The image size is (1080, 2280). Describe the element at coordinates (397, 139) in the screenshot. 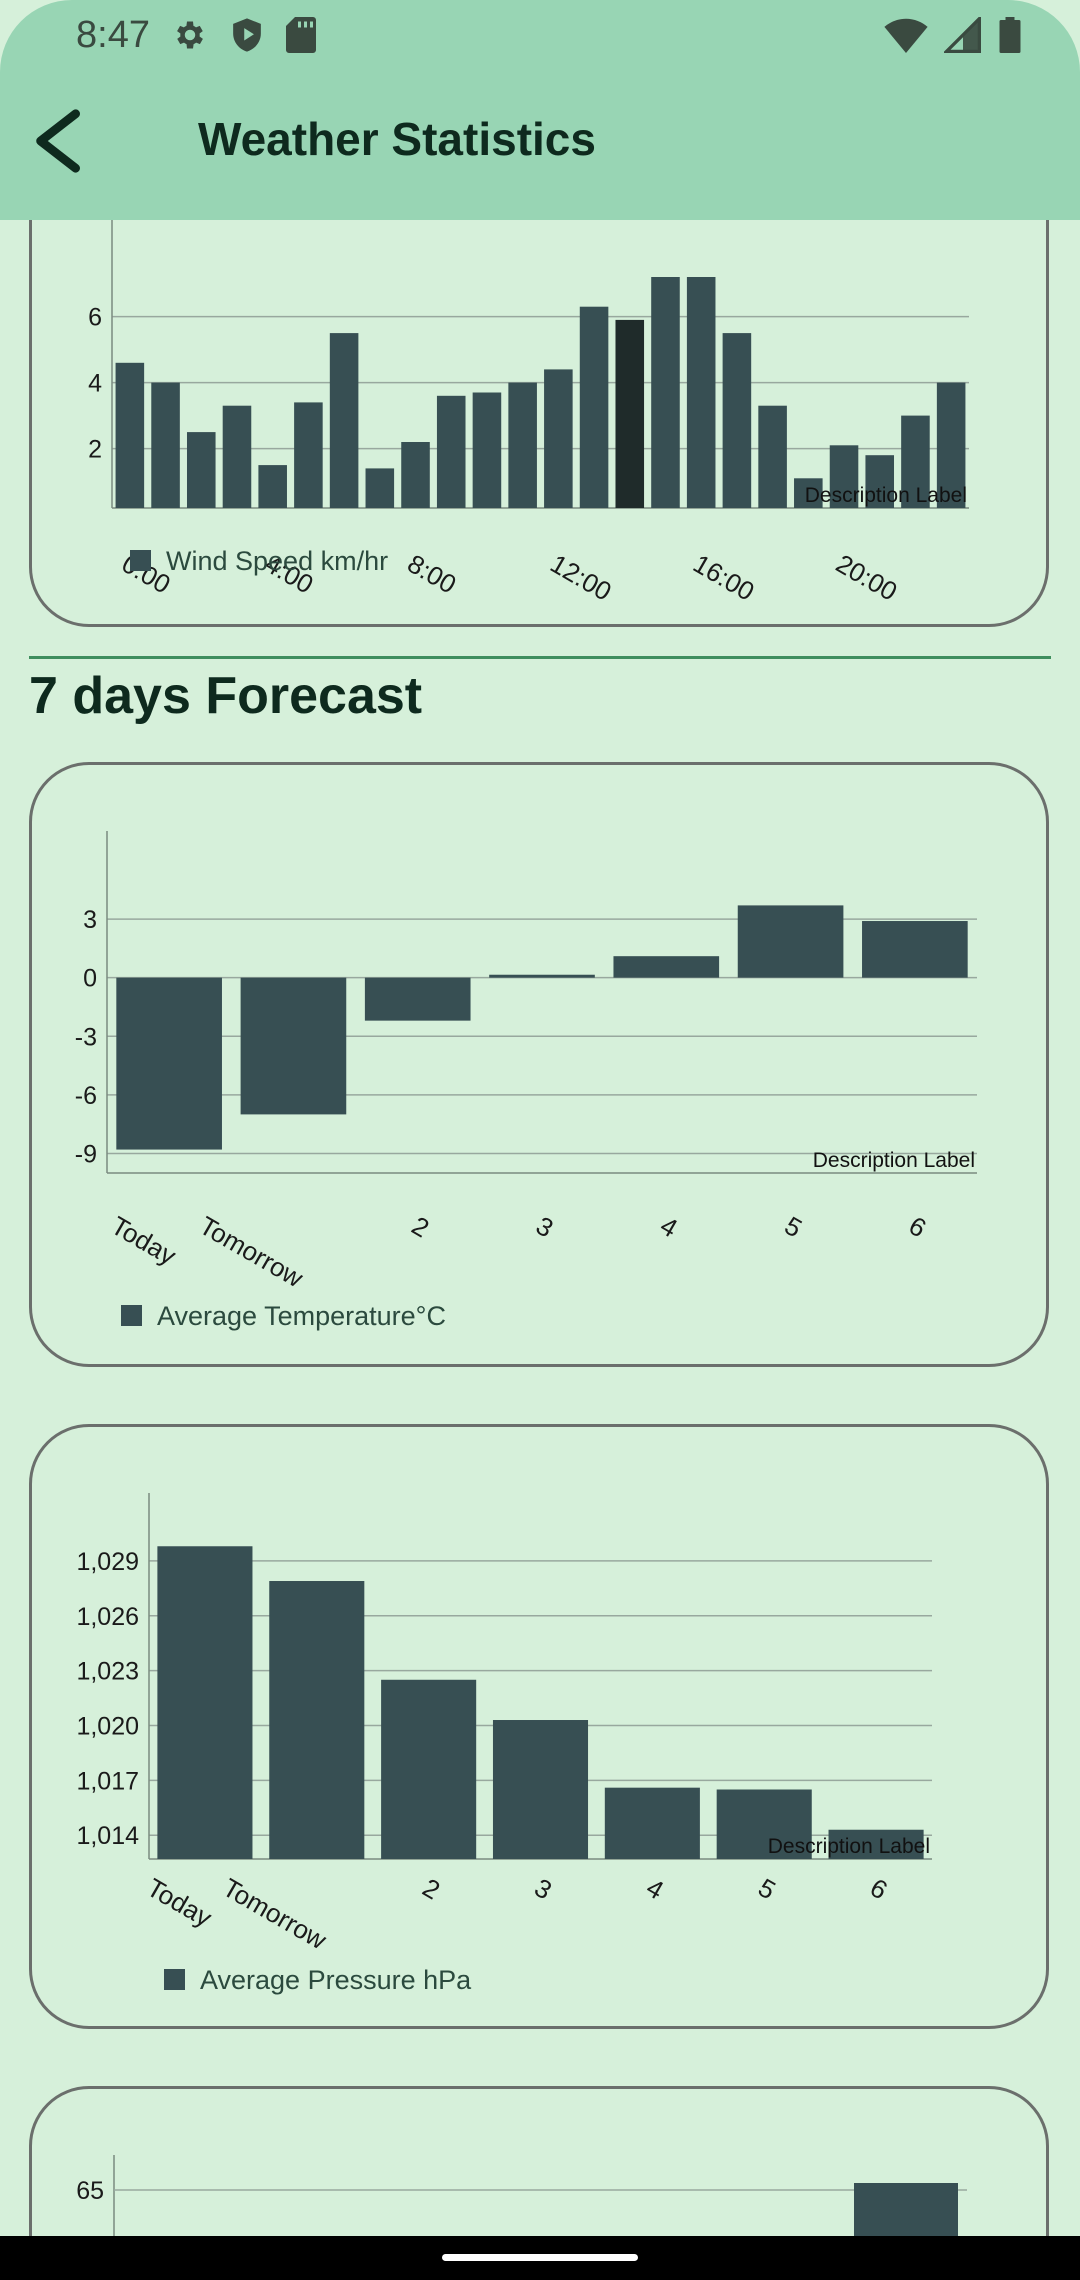

I see `page-title: Weather Statistics` at that location.